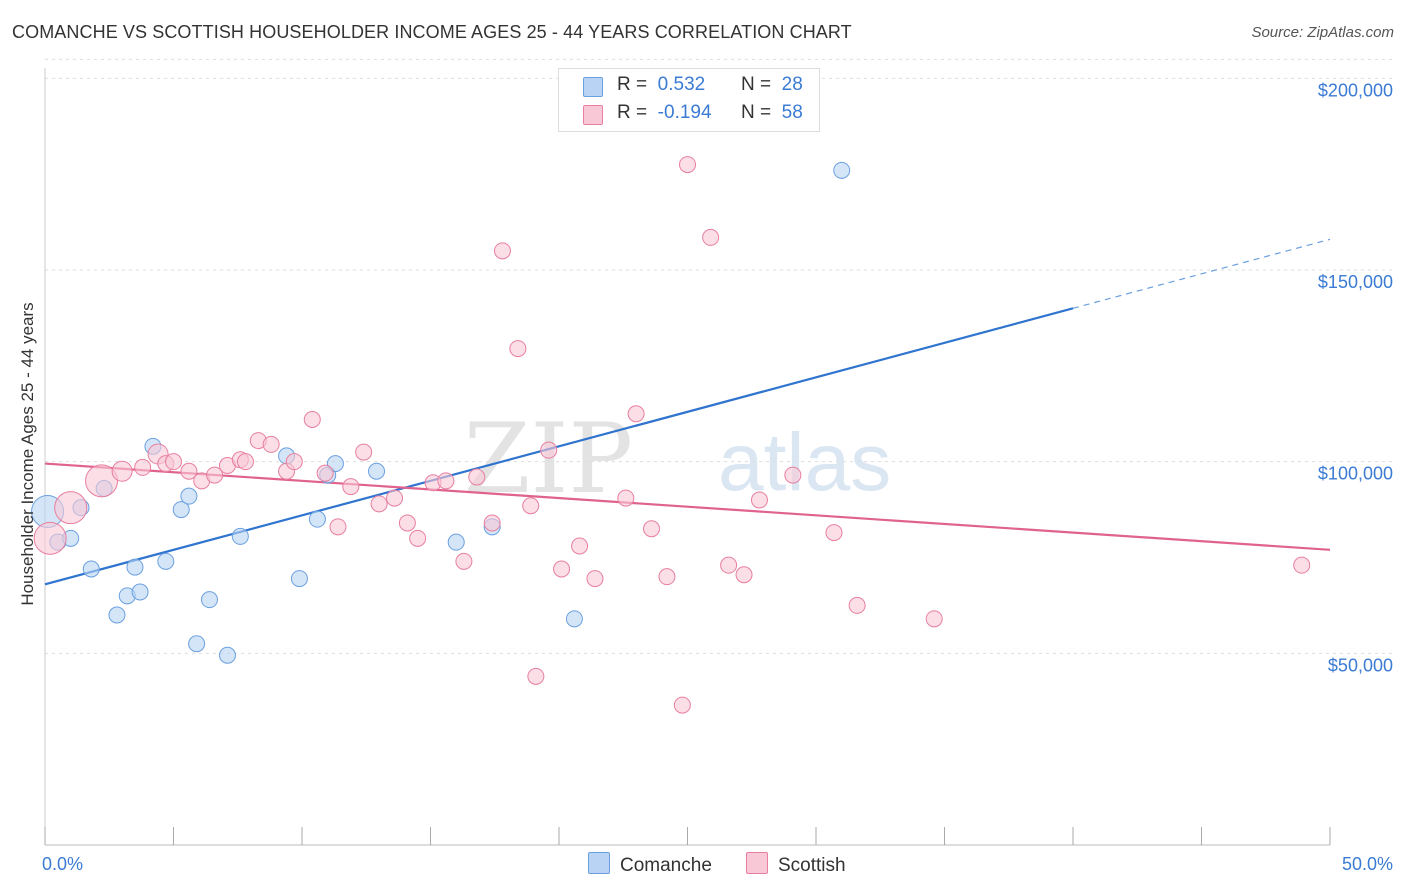 The height and width of the screenshot is (892, 1406). I want to click on y-tick-label: $150,000, so click(1355, 282).